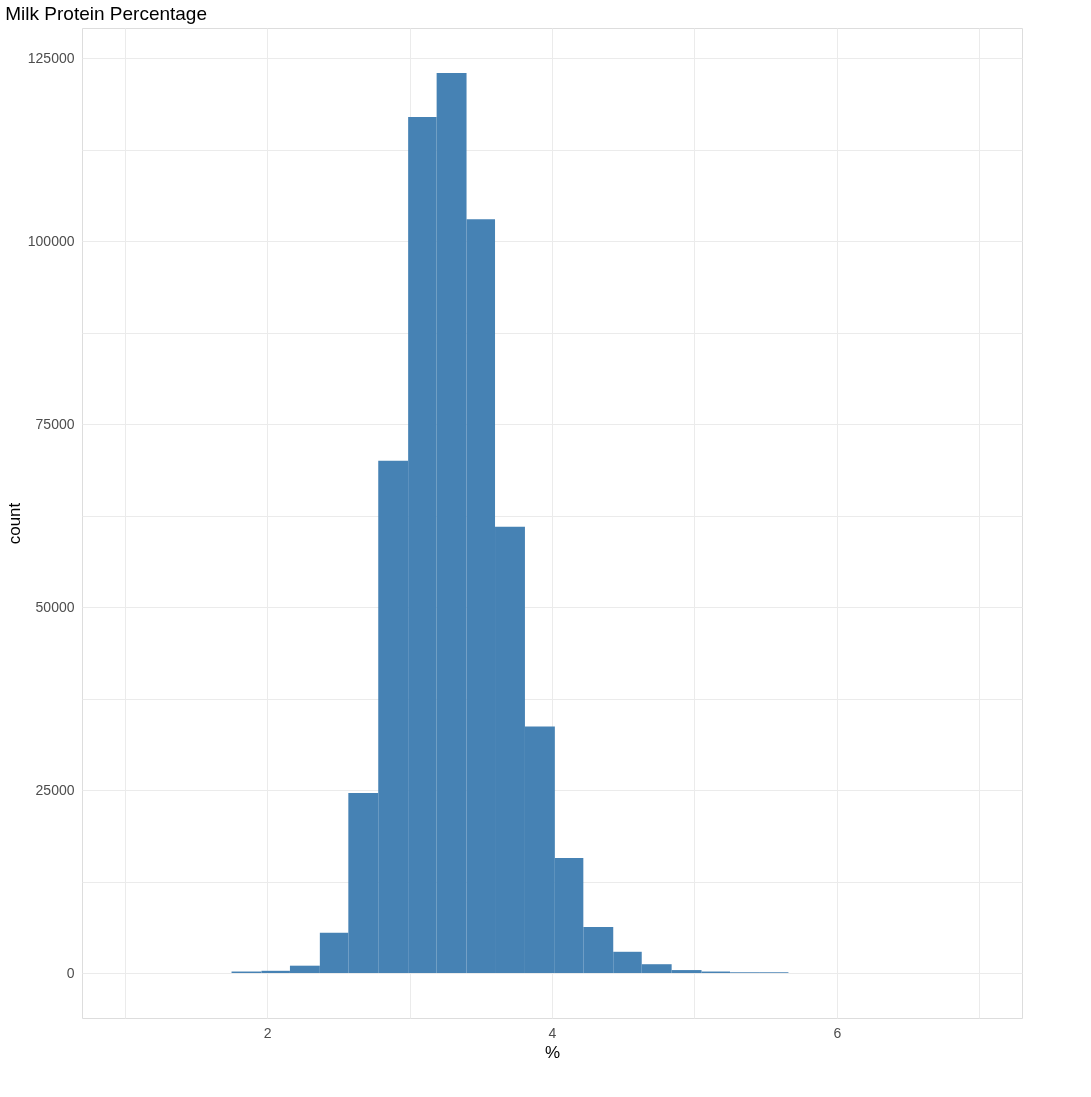  What do you see at coordinates (55, 423) in the screenshot?
I see `y-tick-label: 75000` at bounding box center [55, 423].